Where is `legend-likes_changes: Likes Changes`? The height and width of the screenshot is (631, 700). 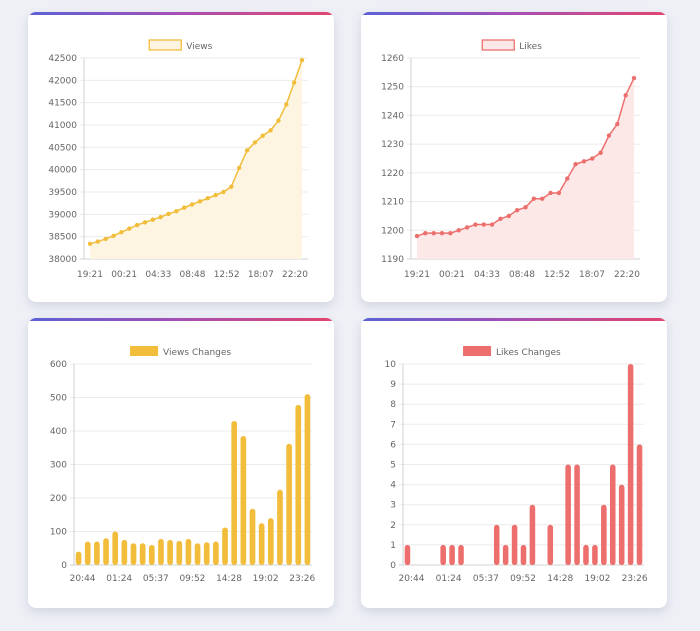 legend-likes_changes: Likes Changes is located at coordinates (512, 352).